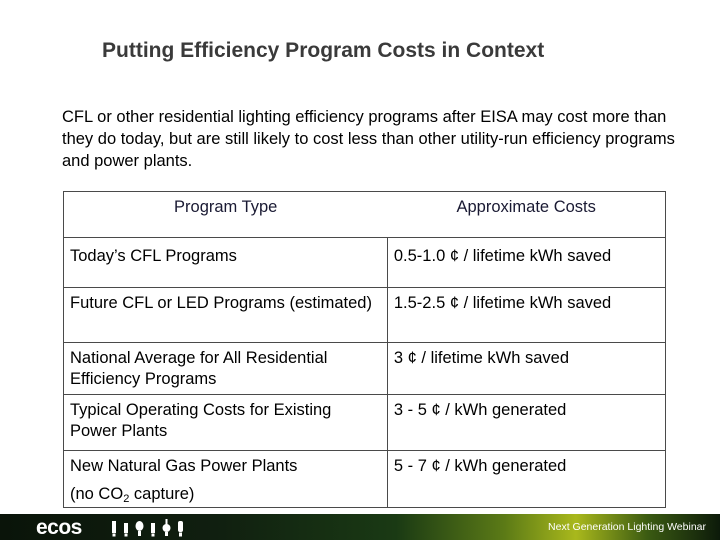  Describe the element at coordinates (360, 527) in the screenshot. I see `footer-banner: ecos Next Generation Lighting Webinar` at that location.